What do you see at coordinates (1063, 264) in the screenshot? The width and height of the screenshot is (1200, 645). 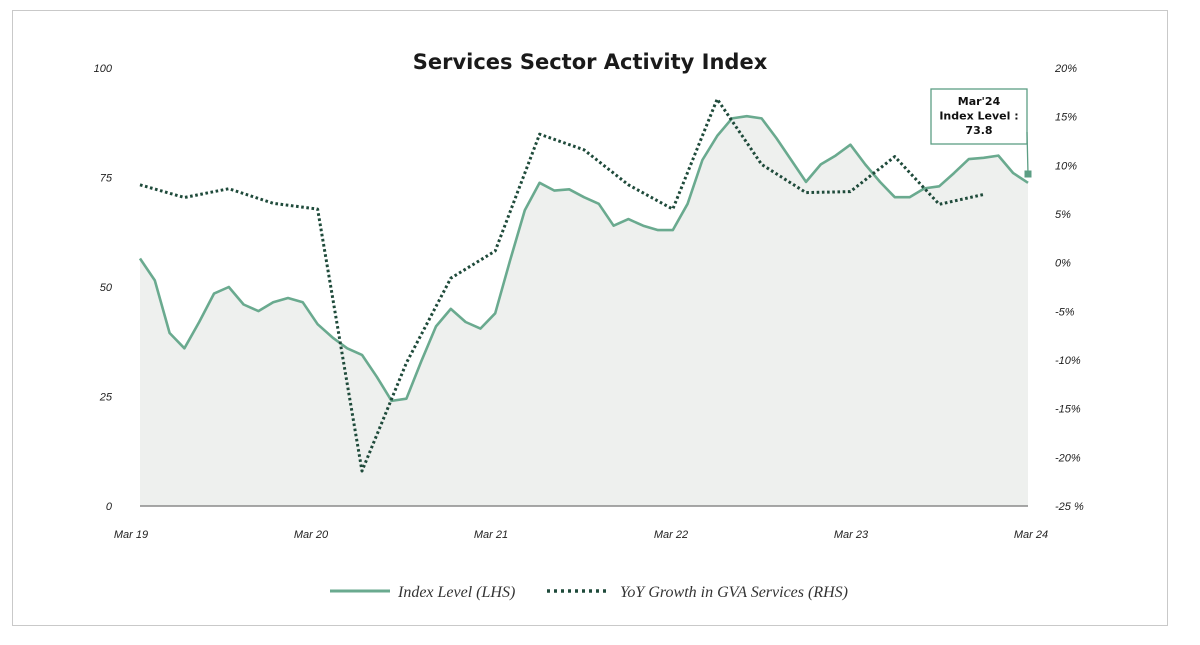 I see `right-tick-label: 0%` at bounding box center [1063, 264].